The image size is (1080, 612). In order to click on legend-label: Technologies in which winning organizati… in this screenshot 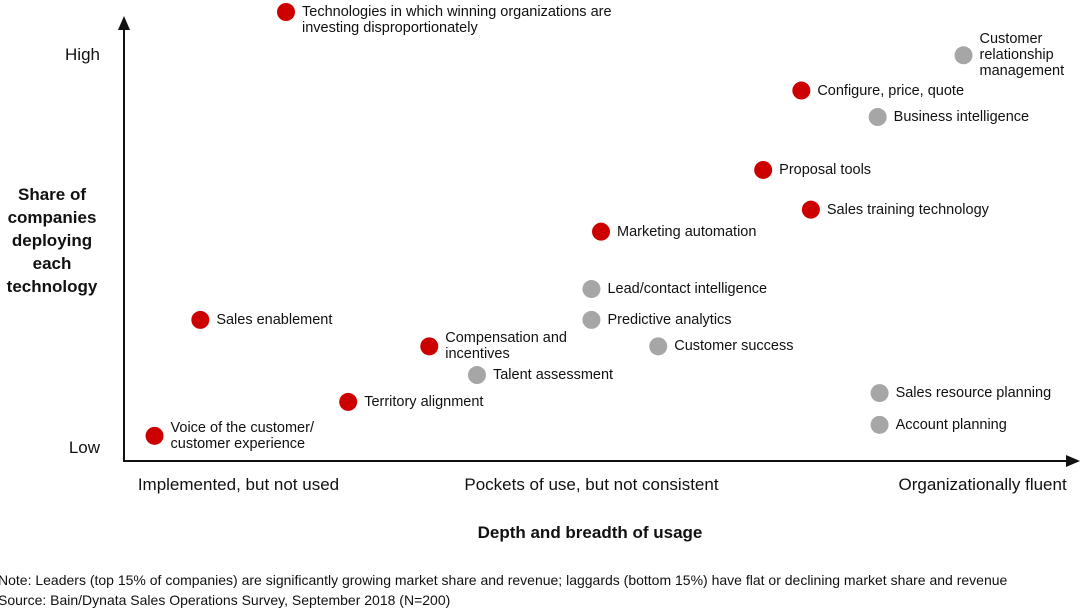, I will do `click(457, 20)`.